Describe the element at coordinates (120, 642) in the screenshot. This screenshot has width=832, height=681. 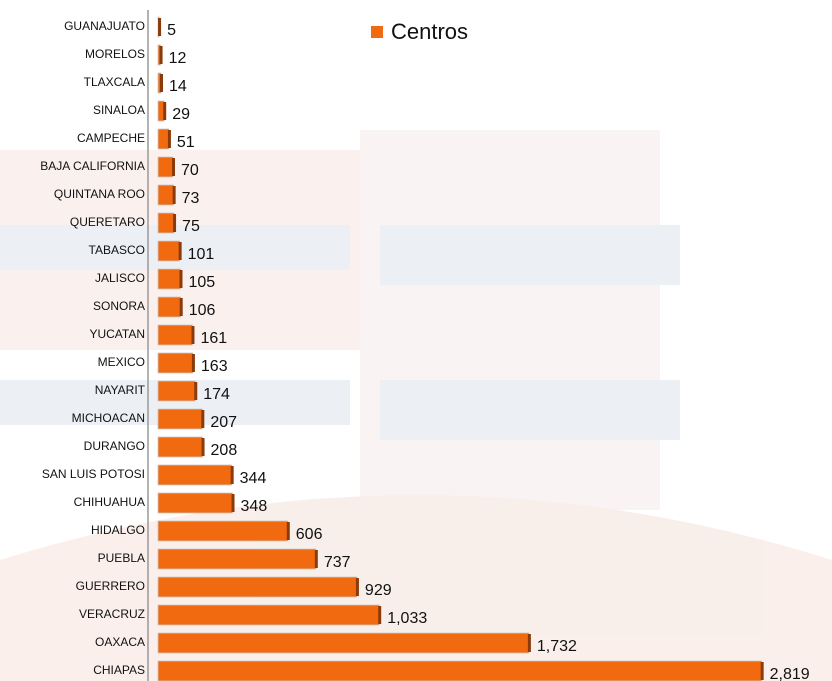
I see `y-tick-label: OAXACA` at that location.